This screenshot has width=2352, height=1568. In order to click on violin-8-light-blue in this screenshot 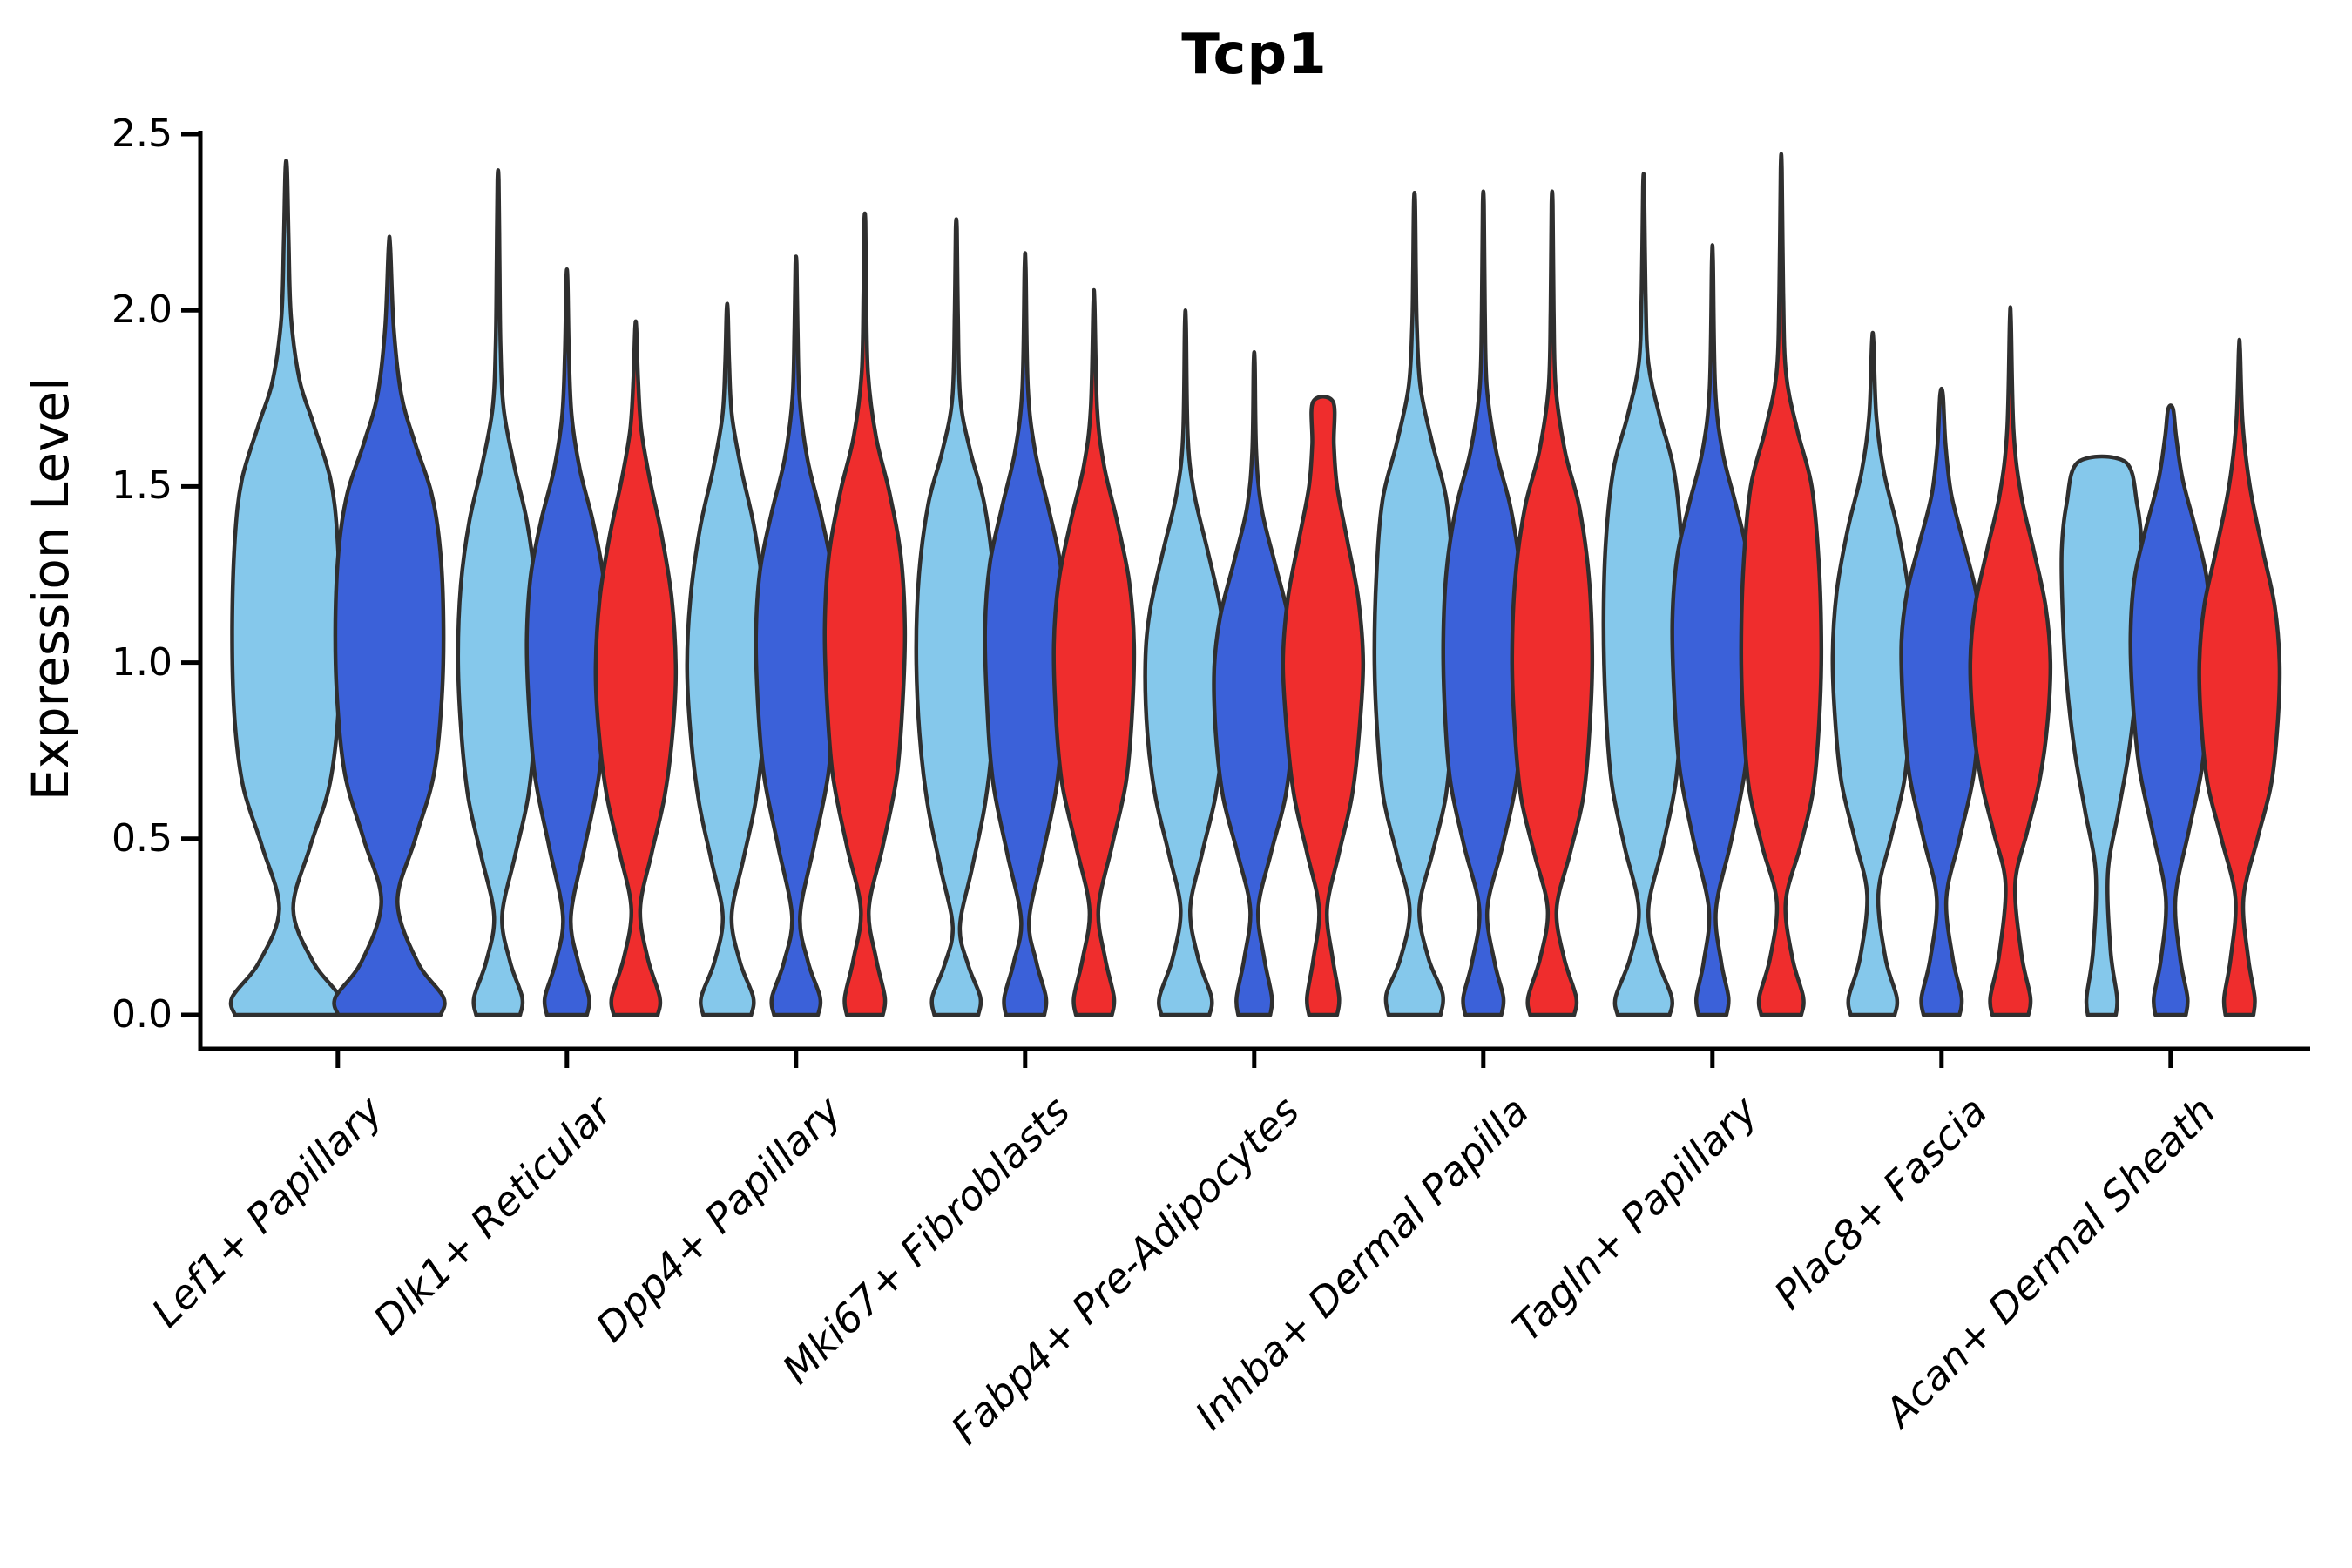, I will do `click(1873, 673)`.